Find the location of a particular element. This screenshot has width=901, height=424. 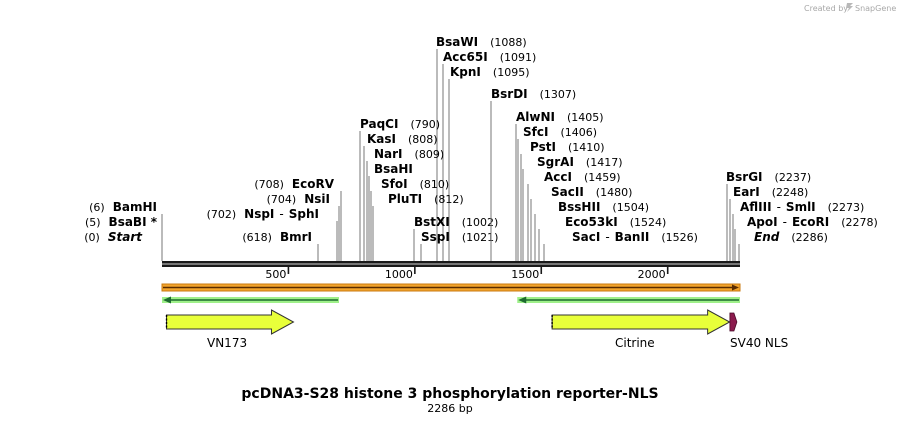

orf-arrowhead is located at coordinates (735, 287).